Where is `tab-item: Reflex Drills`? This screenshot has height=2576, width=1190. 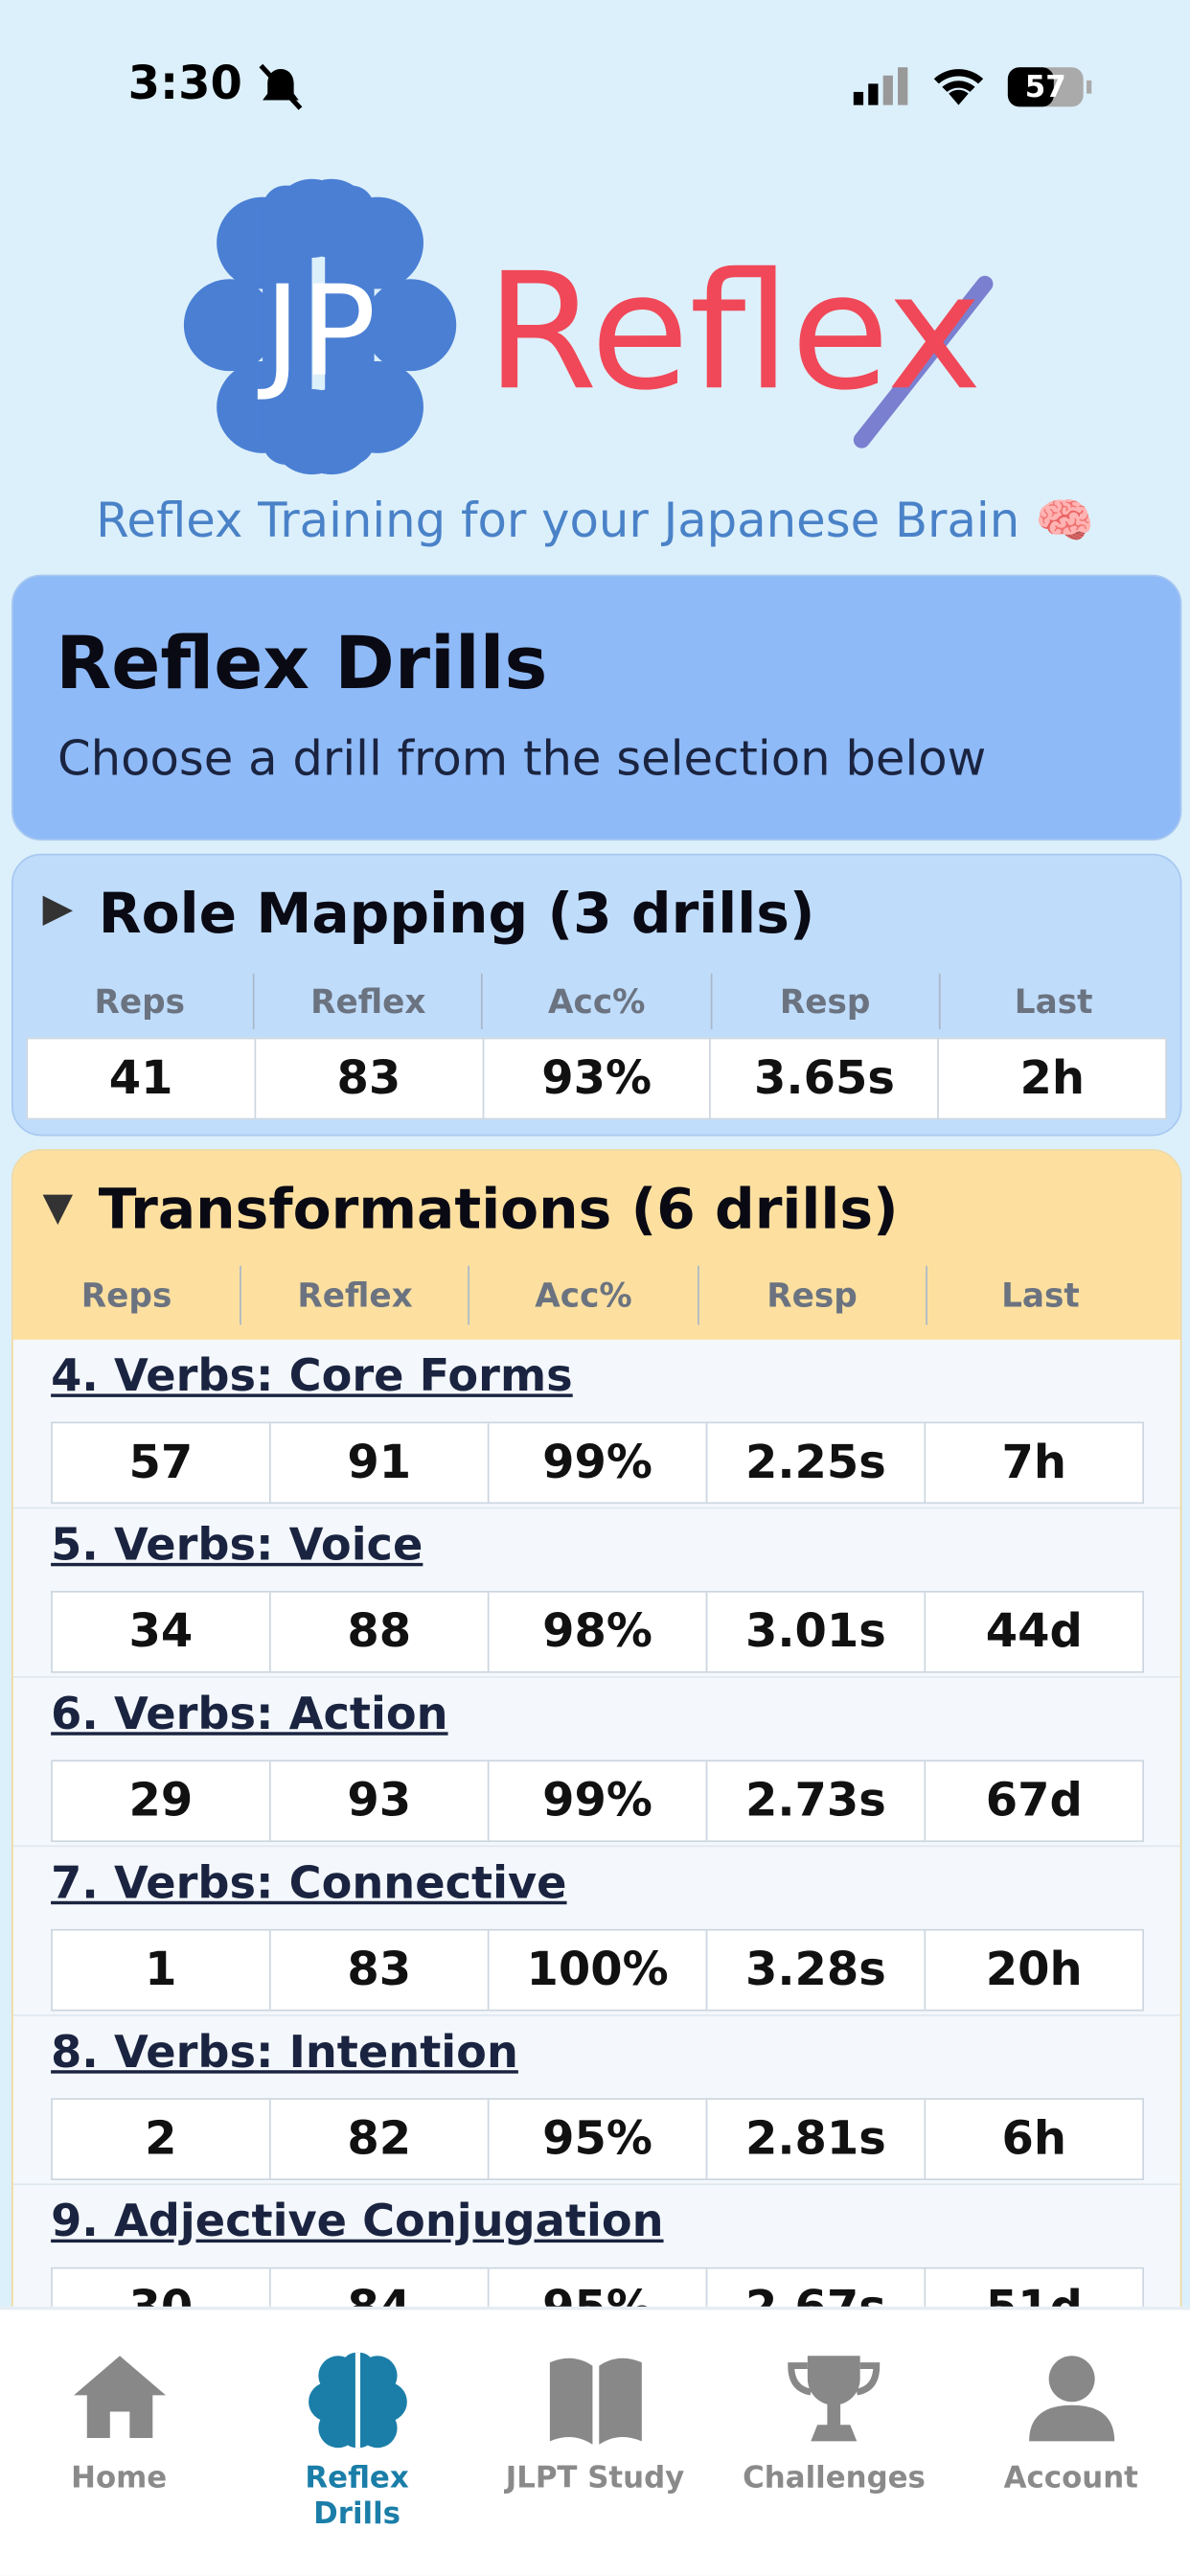
tab-item: Reflex Drills is located at coordinates (357, 2421).